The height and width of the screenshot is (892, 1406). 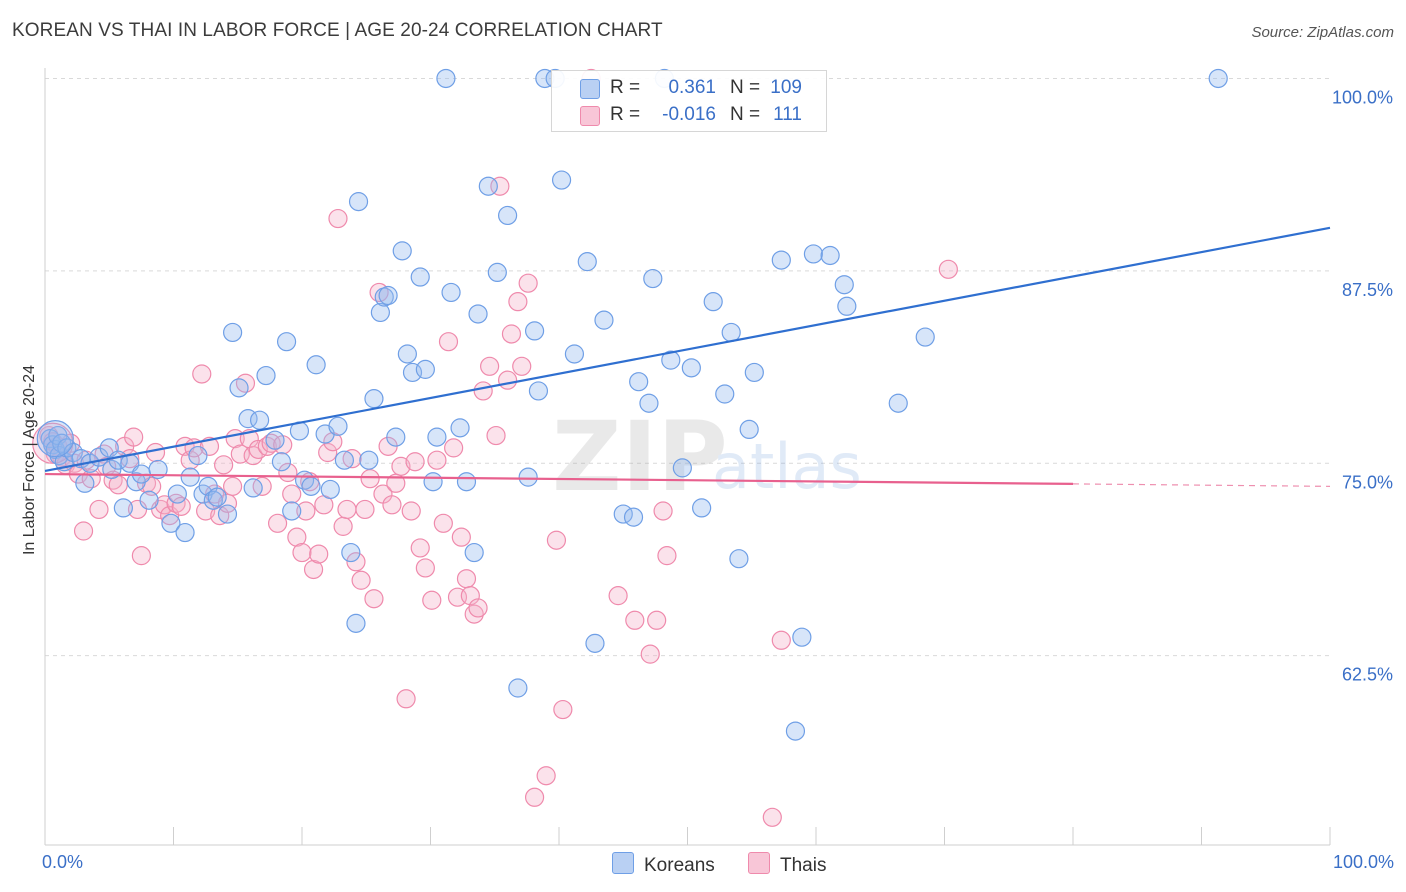 What do you see at coordinates (745, 114) in the screenshot?
I see `n-label: N =` at bounding box center [745, 114].